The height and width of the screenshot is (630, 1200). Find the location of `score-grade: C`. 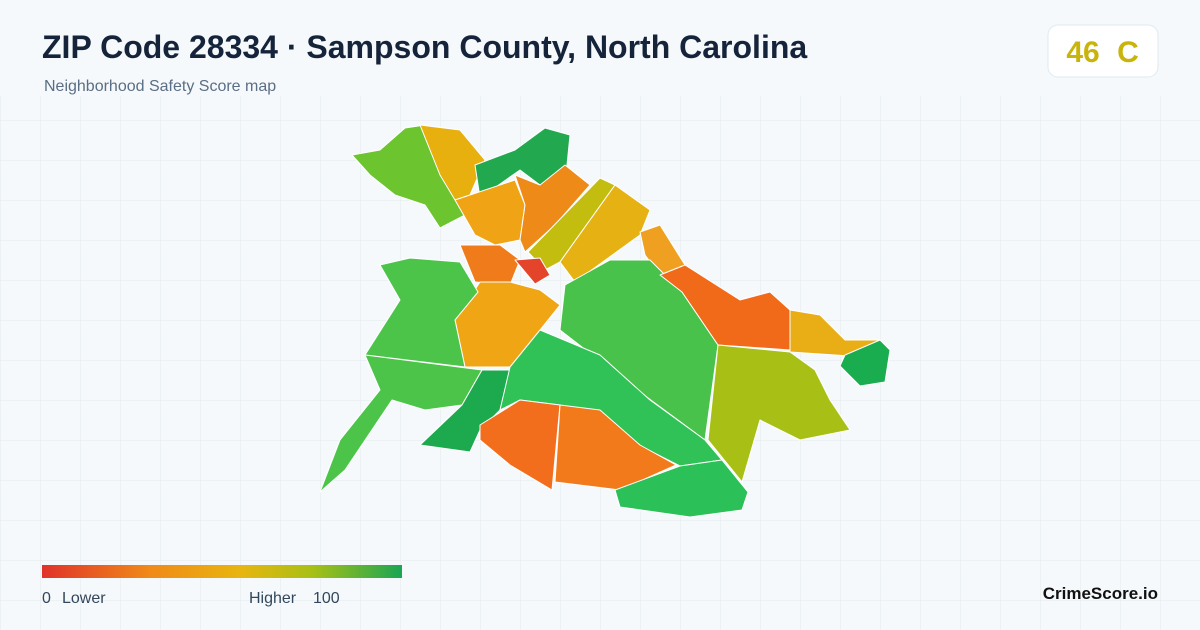

score-grade: C is located at coordinates (1128, 52).